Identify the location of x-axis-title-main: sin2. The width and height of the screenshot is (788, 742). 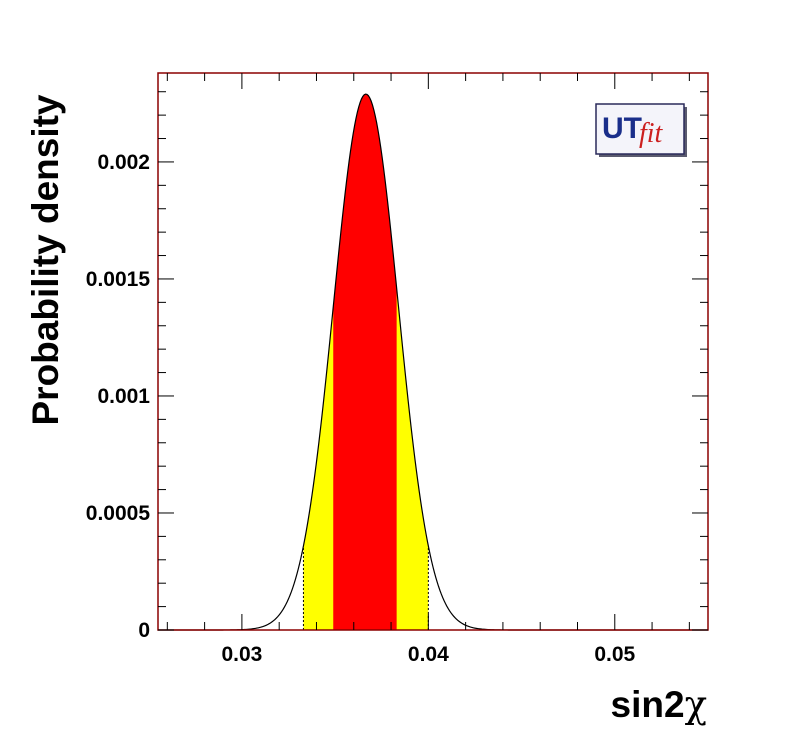
(648, 704).